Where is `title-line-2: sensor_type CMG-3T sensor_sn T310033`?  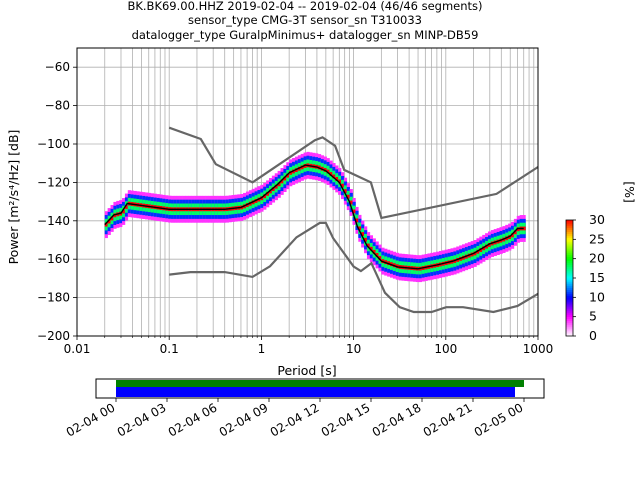 title-line-2: sensor_type CMG-3T sensor_sn T310033 is located at coordinates (305, 20).